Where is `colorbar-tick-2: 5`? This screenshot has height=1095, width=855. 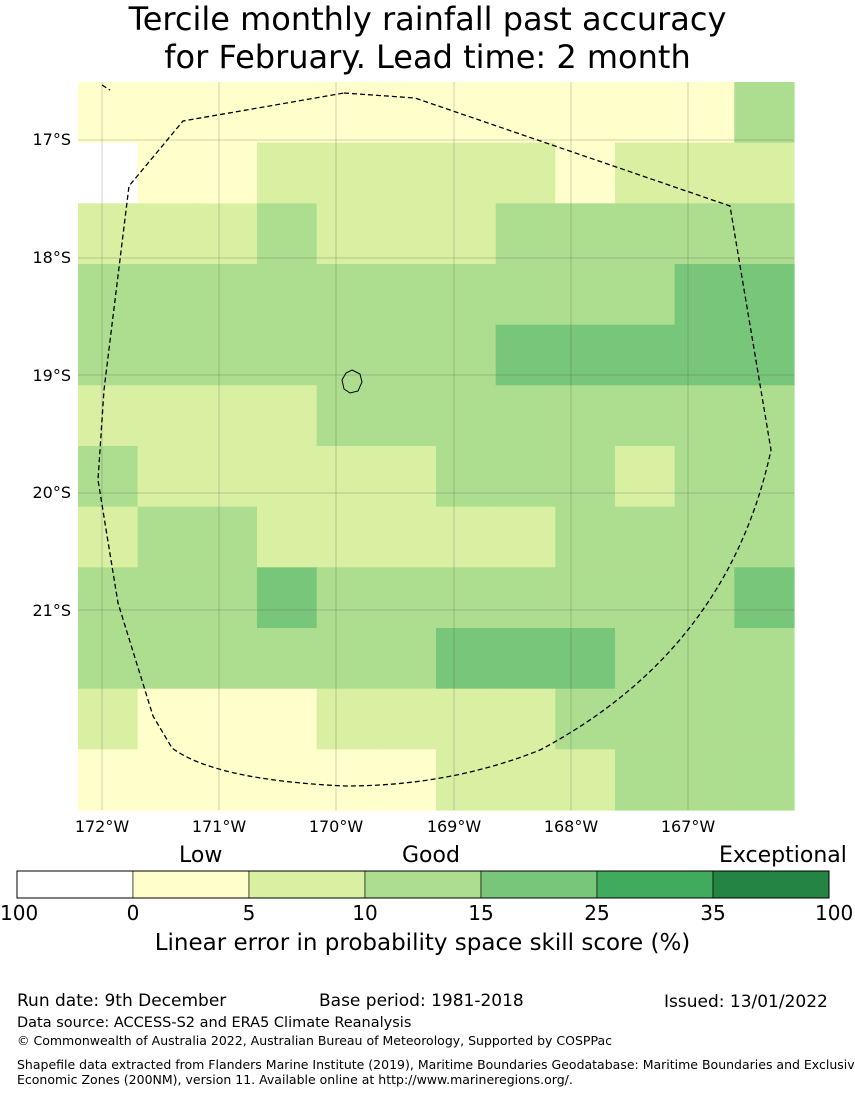 colorbar-tick-2: 5 is located at coordinates (249, 913).